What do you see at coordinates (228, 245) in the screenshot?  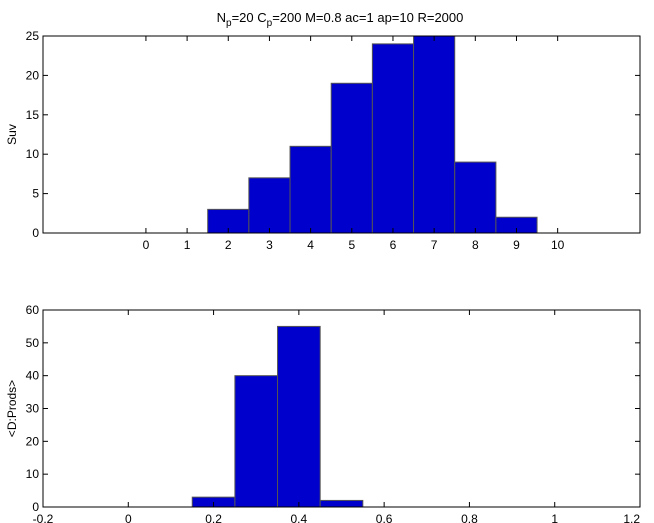 I see `x-tick-label: 2` at bounding box center [228, 245].